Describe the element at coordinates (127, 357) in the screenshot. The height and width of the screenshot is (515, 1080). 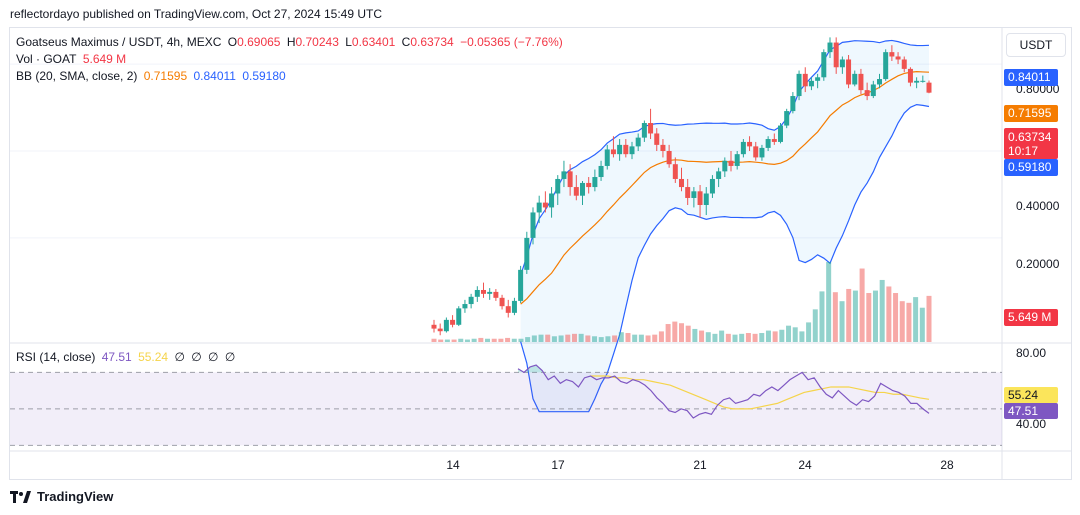
I see `legend-rsi: RSI (14, close) 47.51 55.24 ∅ ∅ ∅ ∅` at that location.